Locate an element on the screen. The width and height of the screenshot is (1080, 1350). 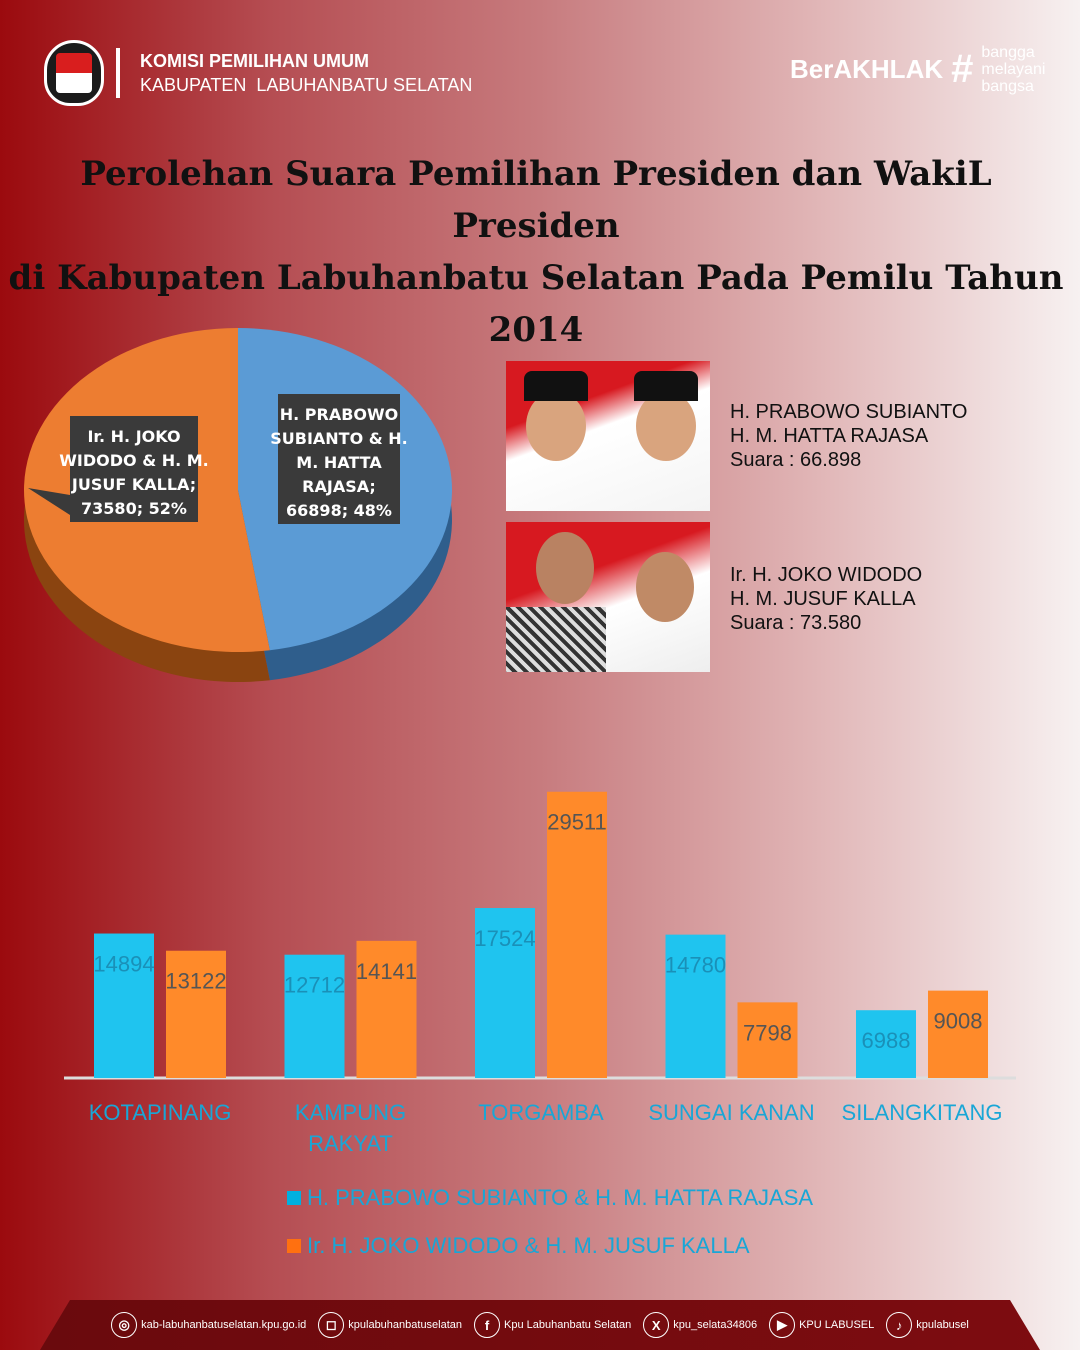
berakhlak-logo: BerAKHLAK # bangga melayani bangsa is located at coordinates (917, 69).